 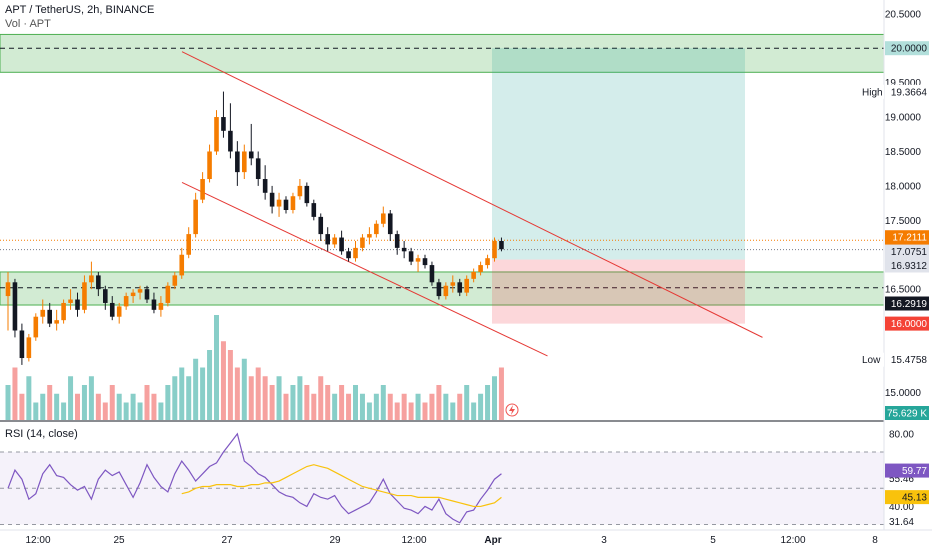 What do you see at coordinates (907, 251) in the screenshot?
I see `last-close-tag: 17.0751` at bounding box center [907, 251].